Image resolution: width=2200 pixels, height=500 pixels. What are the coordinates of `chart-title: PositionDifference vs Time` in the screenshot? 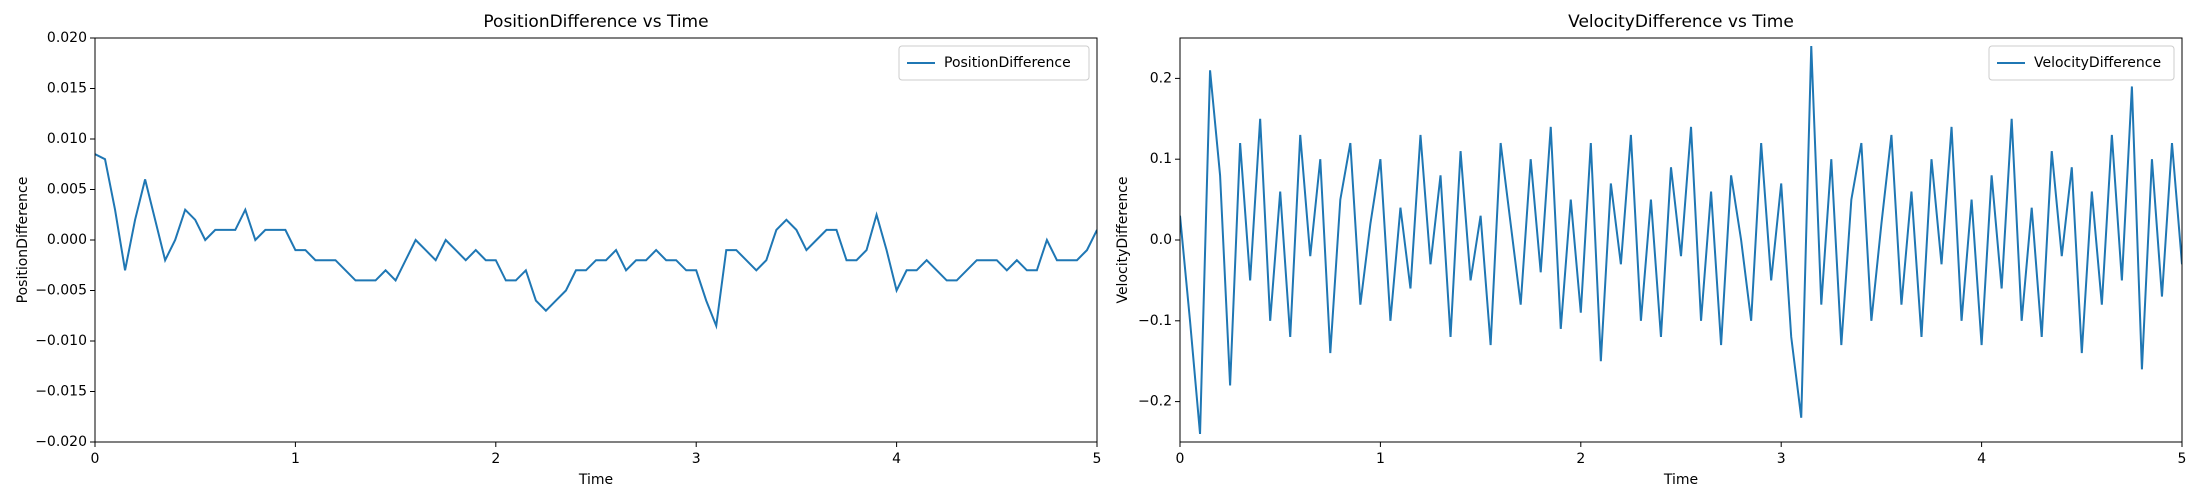 It's located at (595, 22).